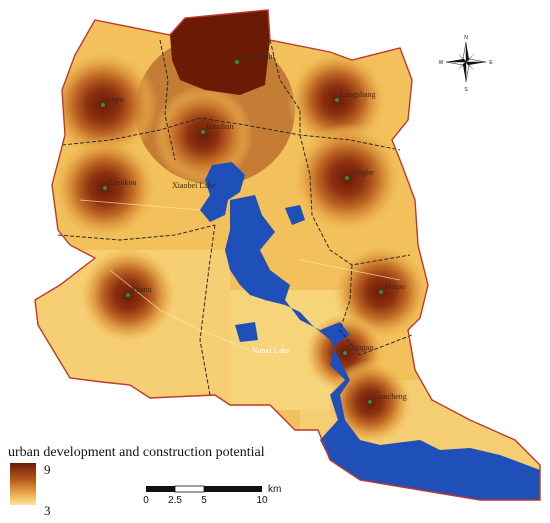  What do you see at coordinates (390, 396) in the screenshot?
I see `place-label-liancheng: Liancheng` at bounding box center [390, 396].